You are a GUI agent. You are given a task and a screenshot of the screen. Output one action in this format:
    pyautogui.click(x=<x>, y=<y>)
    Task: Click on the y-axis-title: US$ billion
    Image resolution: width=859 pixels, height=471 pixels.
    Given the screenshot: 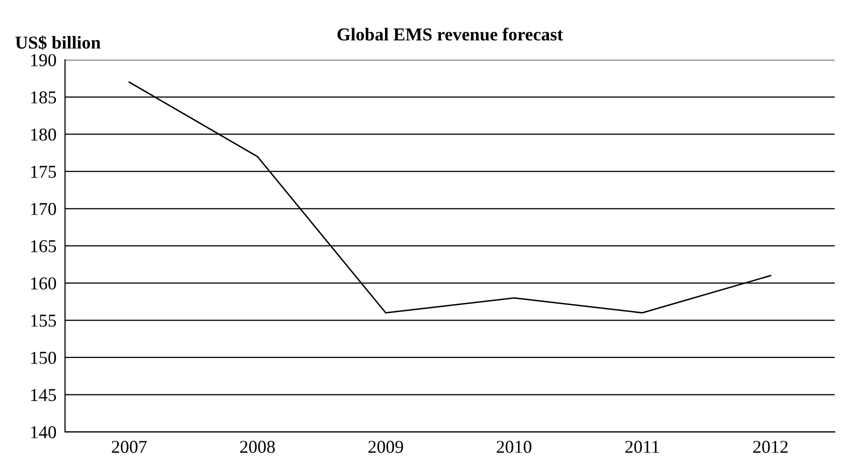 What is the action you would take?
    pyautogui.click(x=58, y=42)
    